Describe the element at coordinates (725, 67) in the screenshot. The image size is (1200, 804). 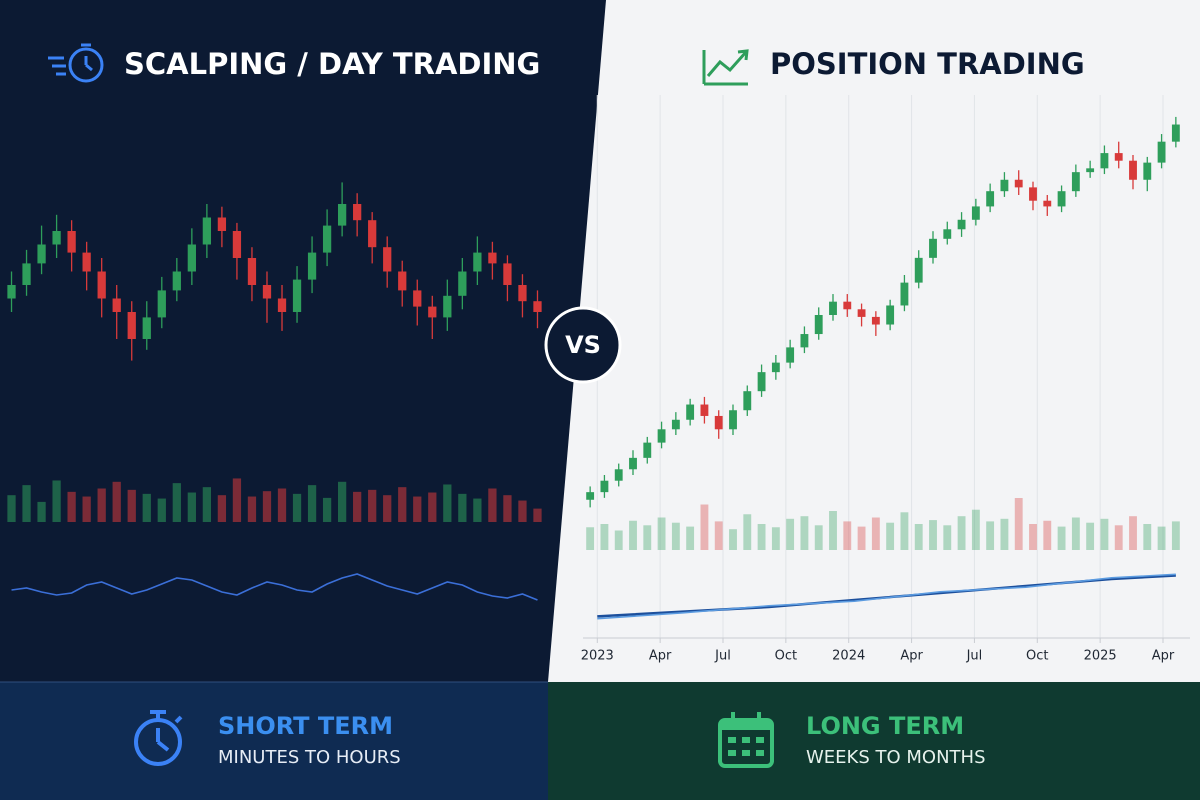
I see `trend-icon` at that location.